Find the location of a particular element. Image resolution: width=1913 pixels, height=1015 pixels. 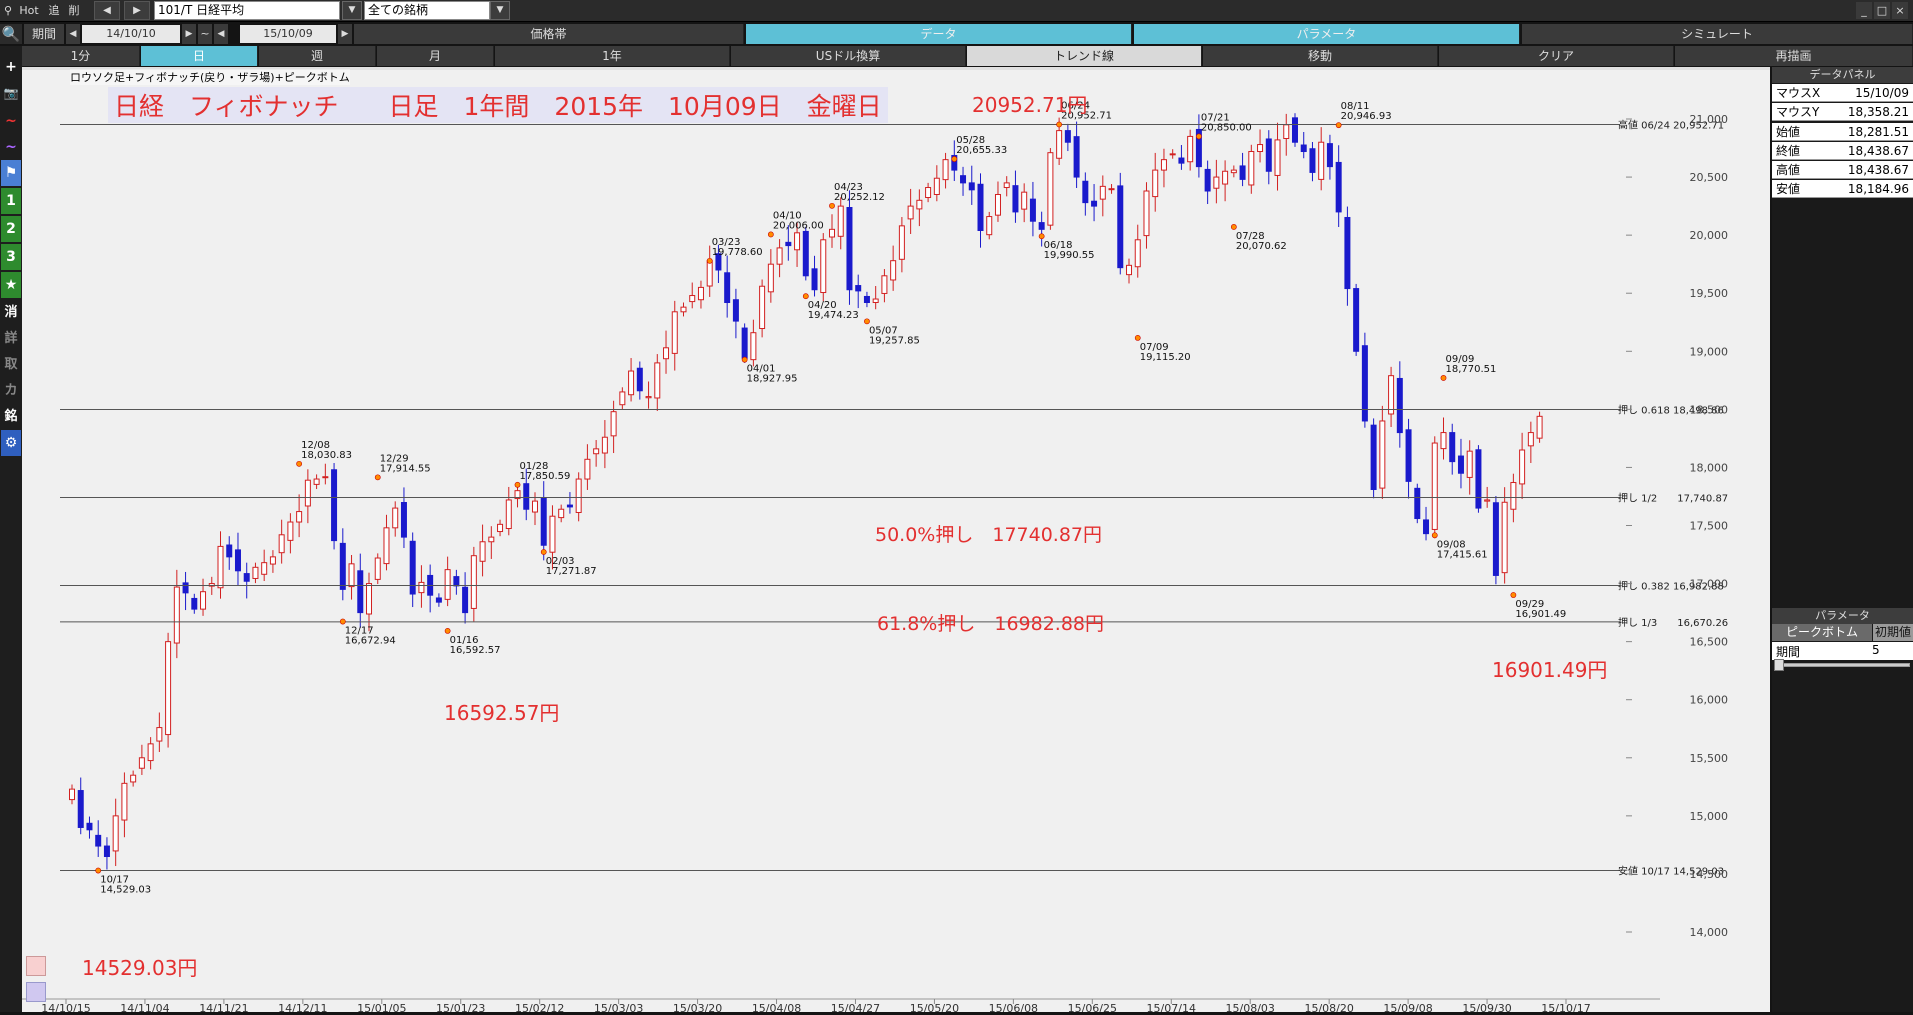

erase-button: 消 is located at coordinates (11, 312).